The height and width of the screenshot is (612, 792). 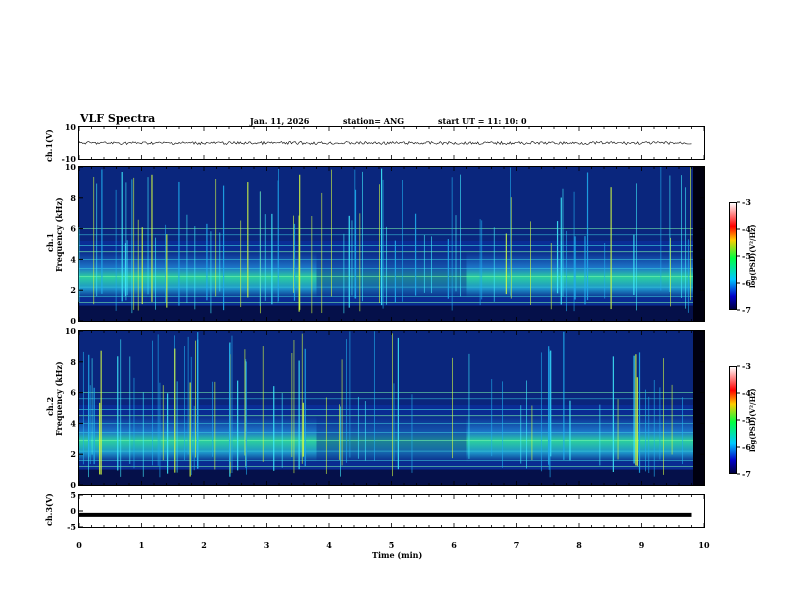 What do you see at coordinates (267, 545) in the screenshot?
I see `x-tick-label: 3` at bounding box center [267, 545].